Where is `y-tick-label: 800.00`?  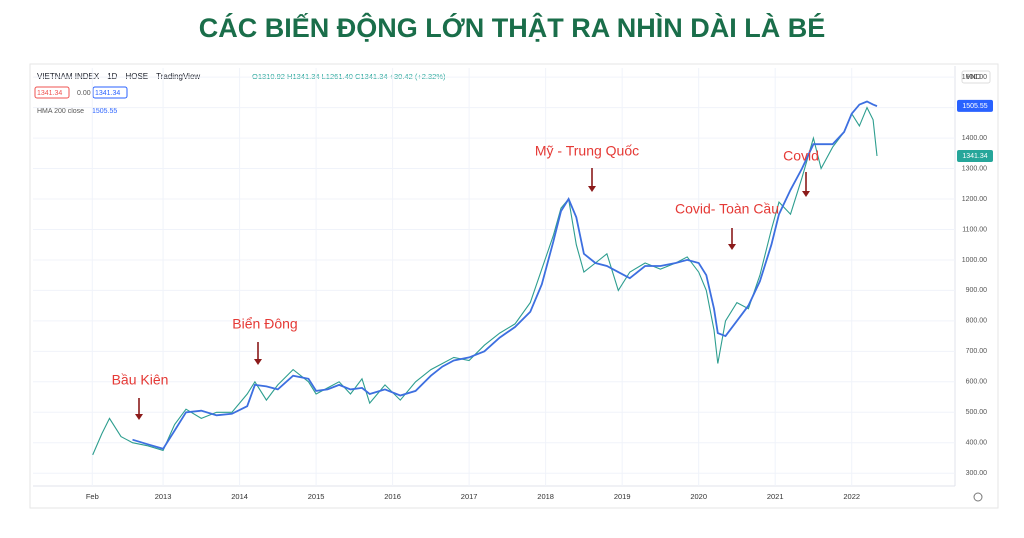
y-tick-label: 800.00 is located at coordinates (977, 321).